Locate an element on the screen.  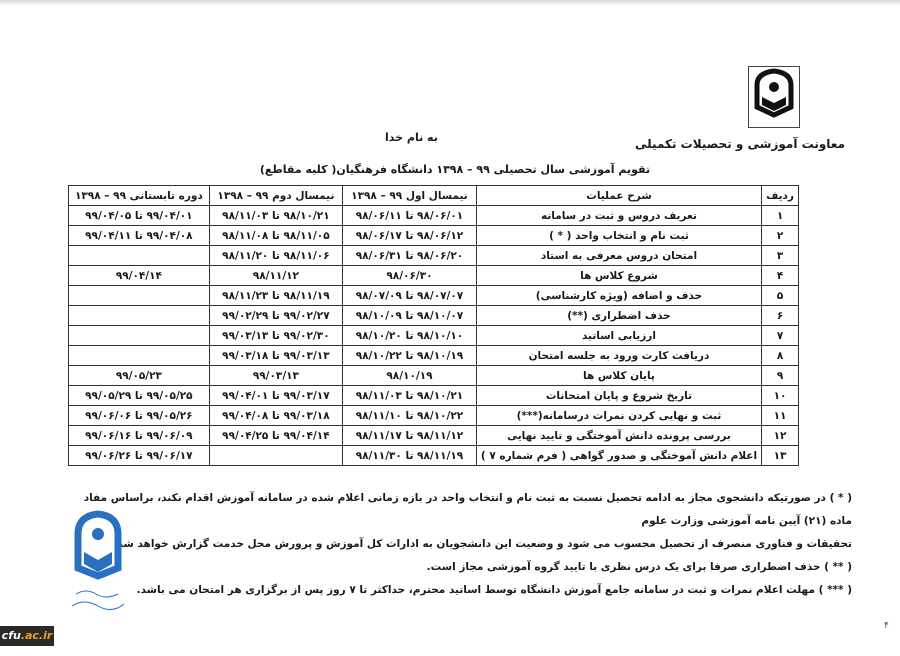
cell-summer-term: ۹۹/۰۴/۰۸ تا ۹۹/۰۴/۱۱ is located at coordinates (139, 235).